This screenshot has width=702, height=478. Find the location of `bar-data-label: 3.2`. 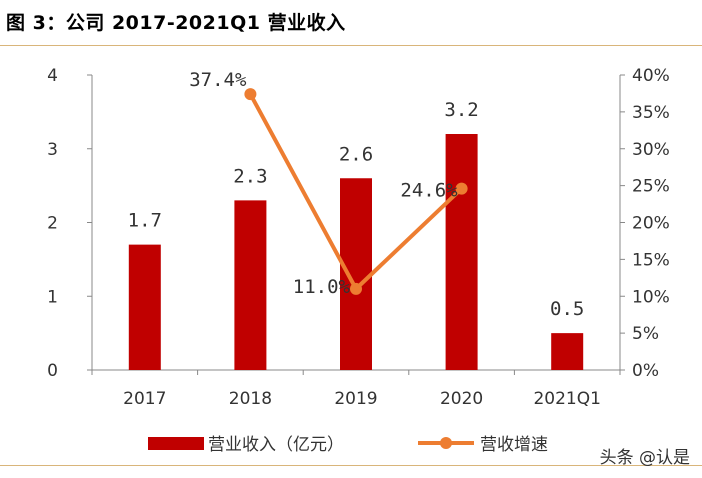

bar-data-label: 3.2 is located at coordinates (461, 110).